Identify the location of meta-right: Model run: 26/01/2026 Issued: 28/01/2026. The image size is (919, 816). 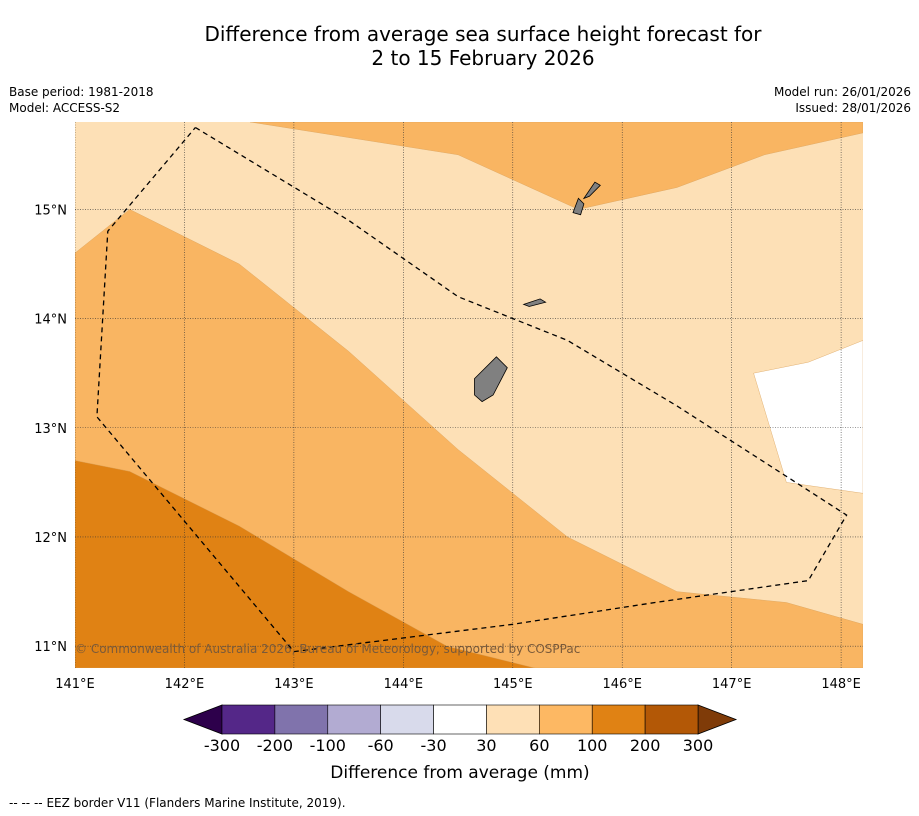
(842, 100).